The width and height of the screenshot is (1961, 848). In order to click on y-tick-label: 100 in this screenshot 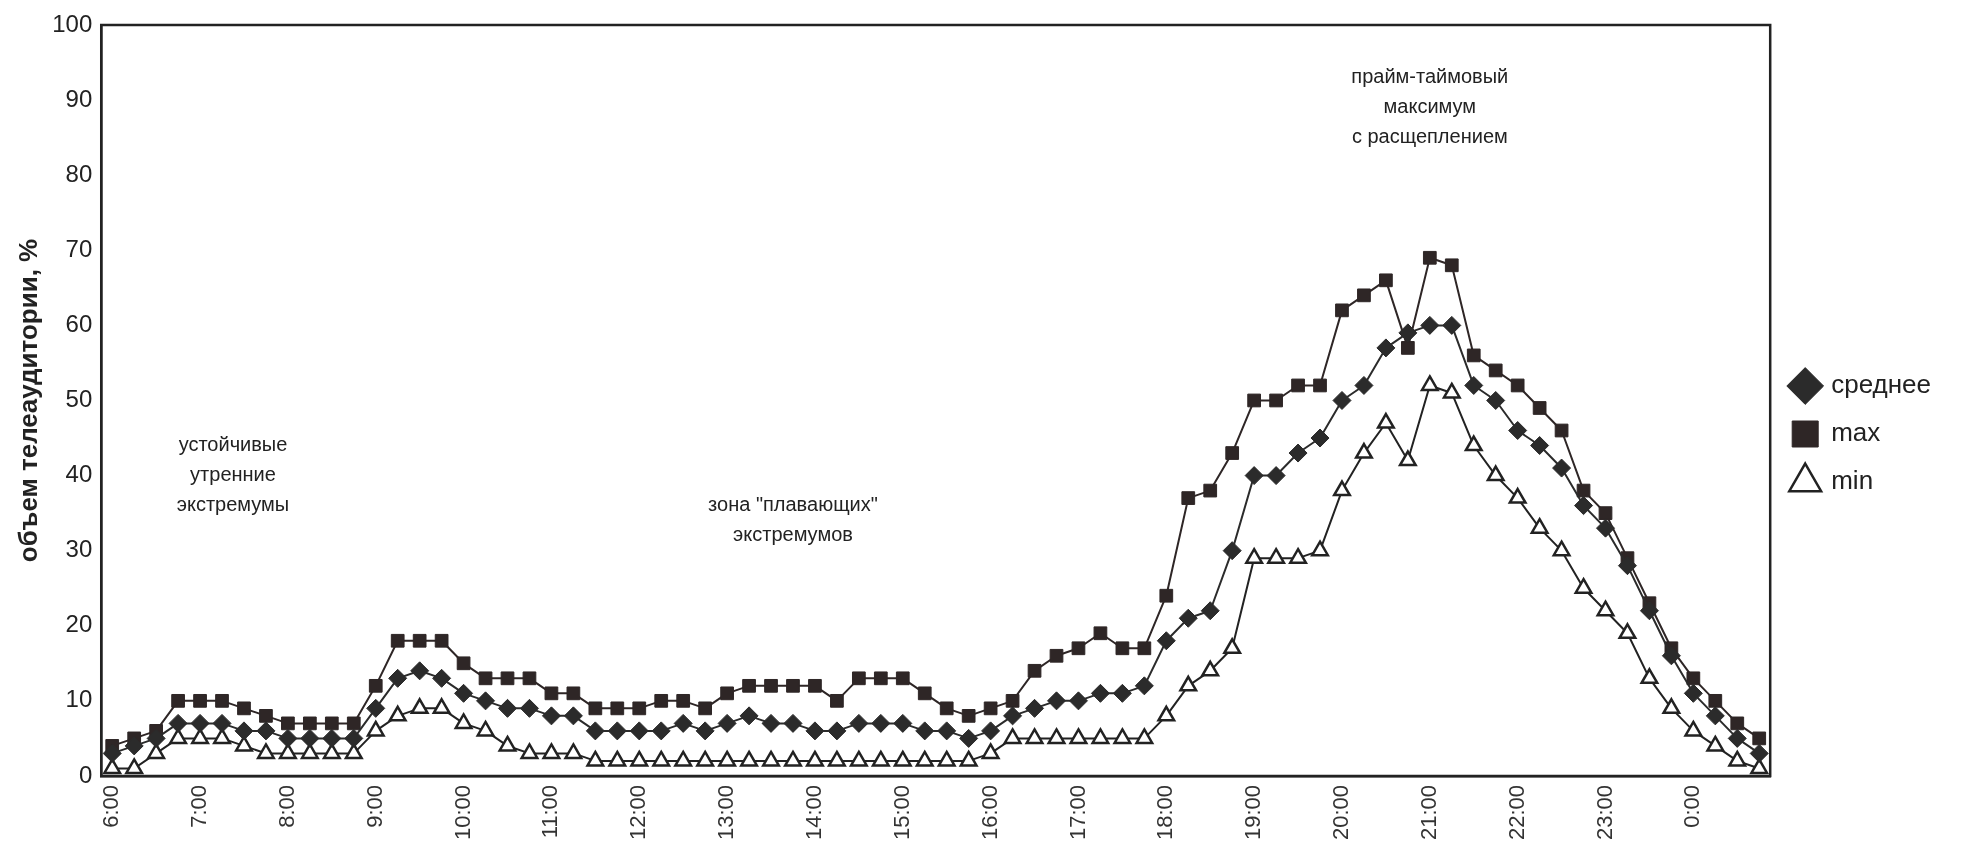, I will do `click(72, 23)`.